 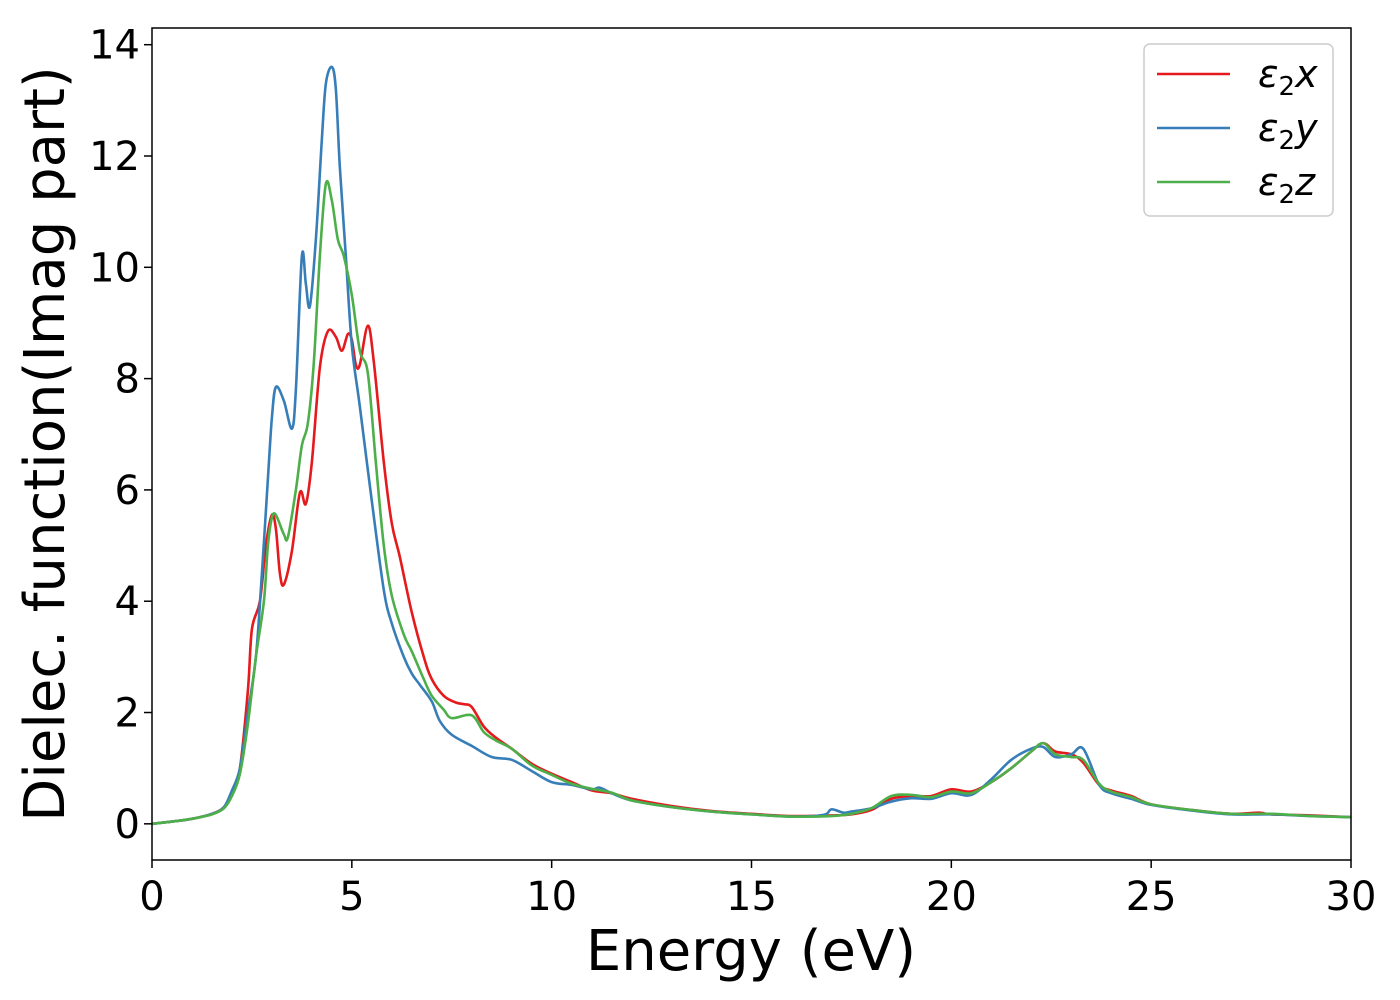 What do you see at coordinates (951, 897) in the screenshot?
I see `x-tick-label: 20` at bounding box center [951, 897].